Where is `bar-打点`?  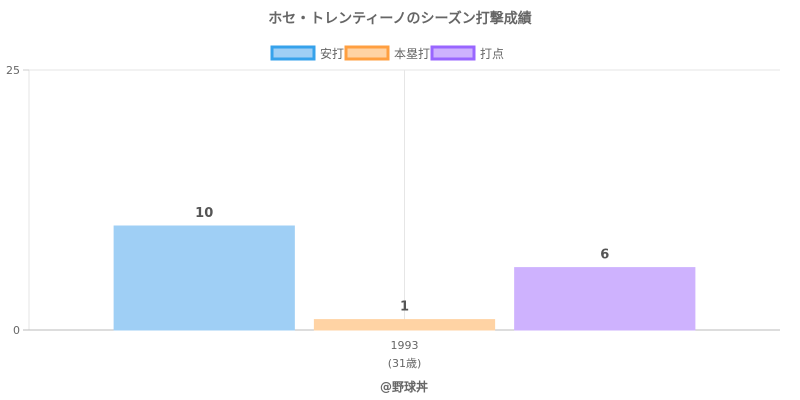
bar-打点 is located at coordinates (605, 299).